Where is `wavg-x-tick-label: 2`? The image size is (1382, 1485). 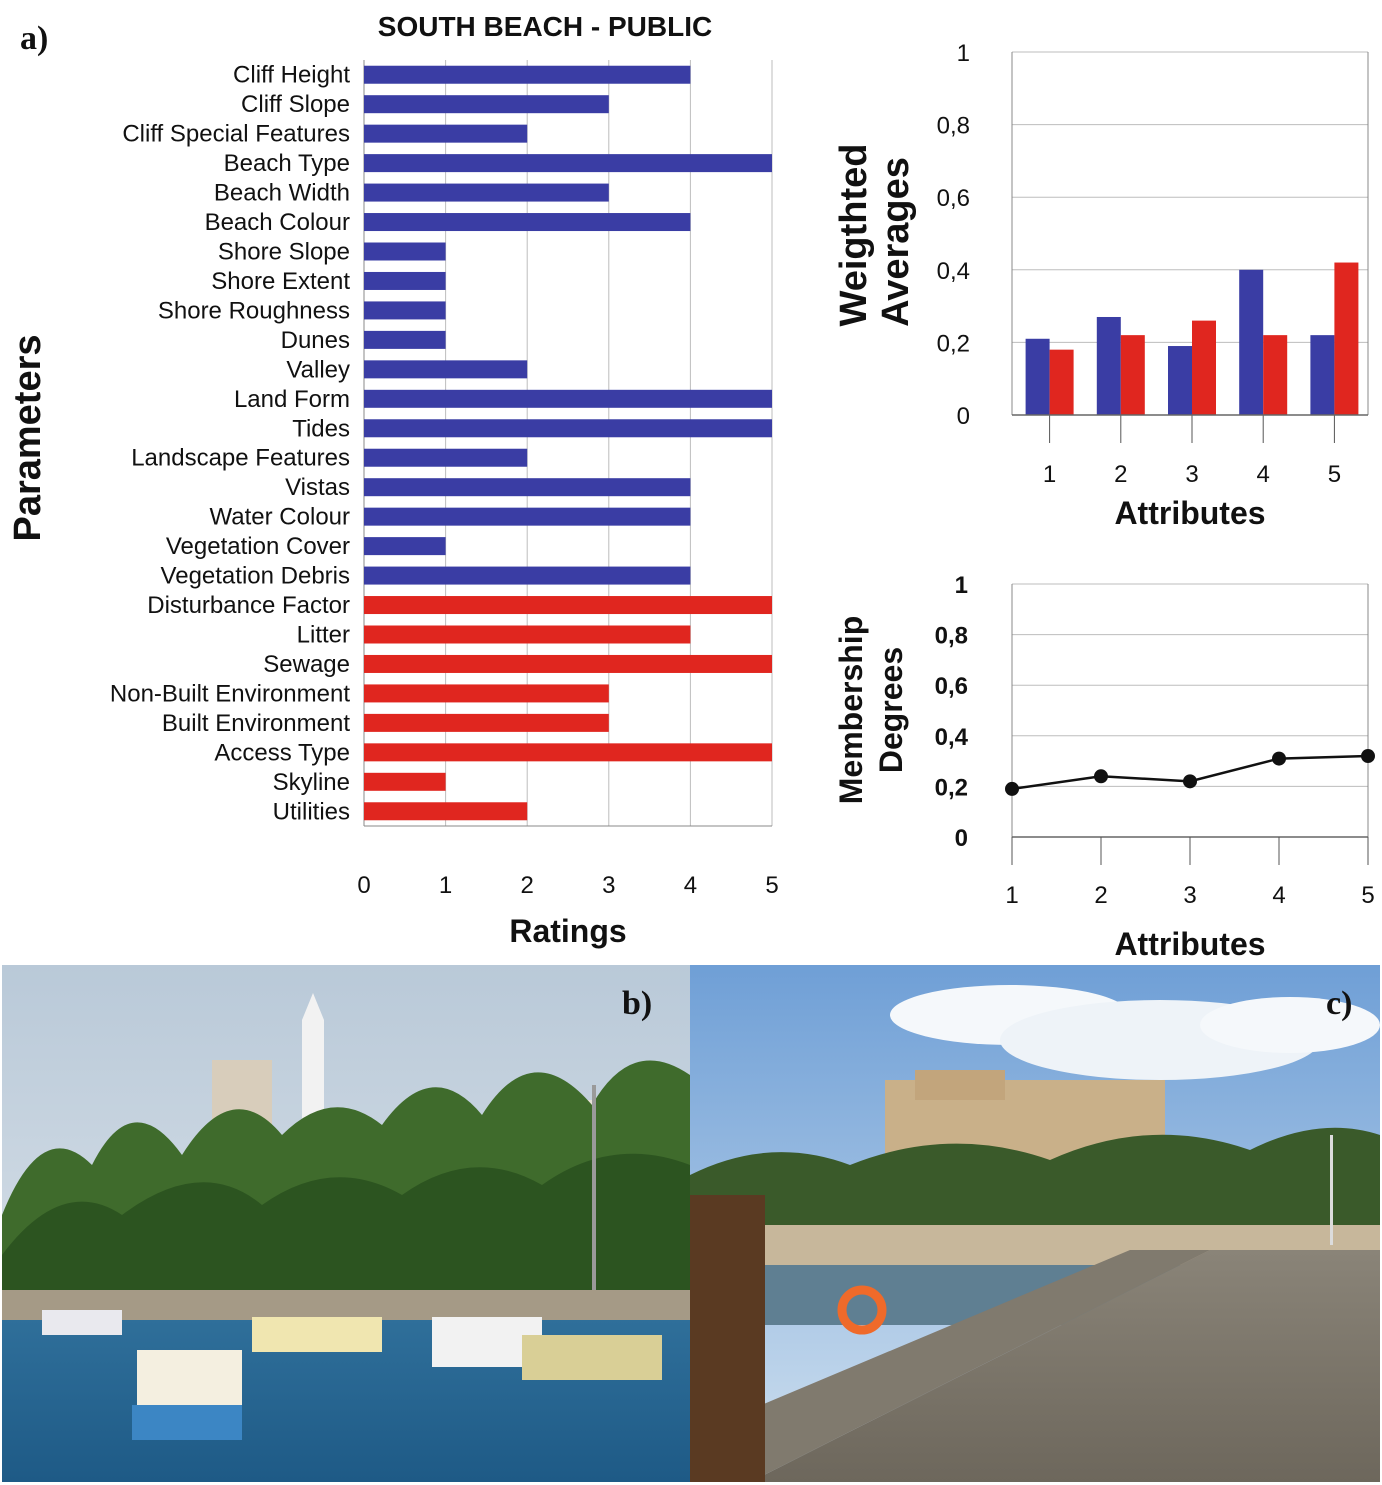 wavg-x-tick-label: 2 is located at coordinates (1120, 474).